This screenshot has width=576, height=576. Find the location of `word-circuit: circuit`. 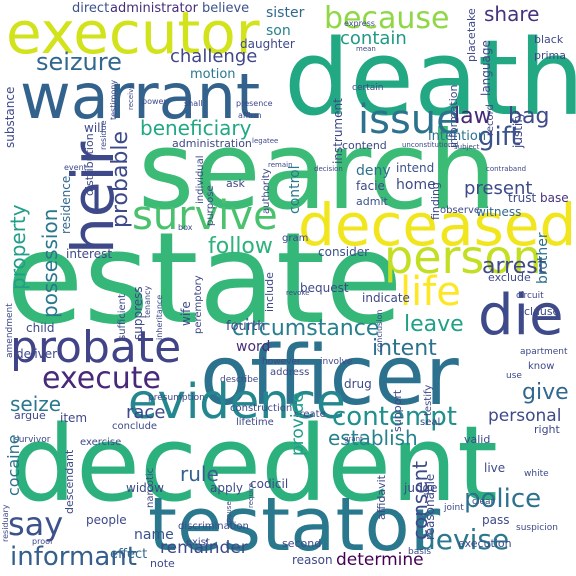

word-circuit: circuit is located at coordinates (530, 296).